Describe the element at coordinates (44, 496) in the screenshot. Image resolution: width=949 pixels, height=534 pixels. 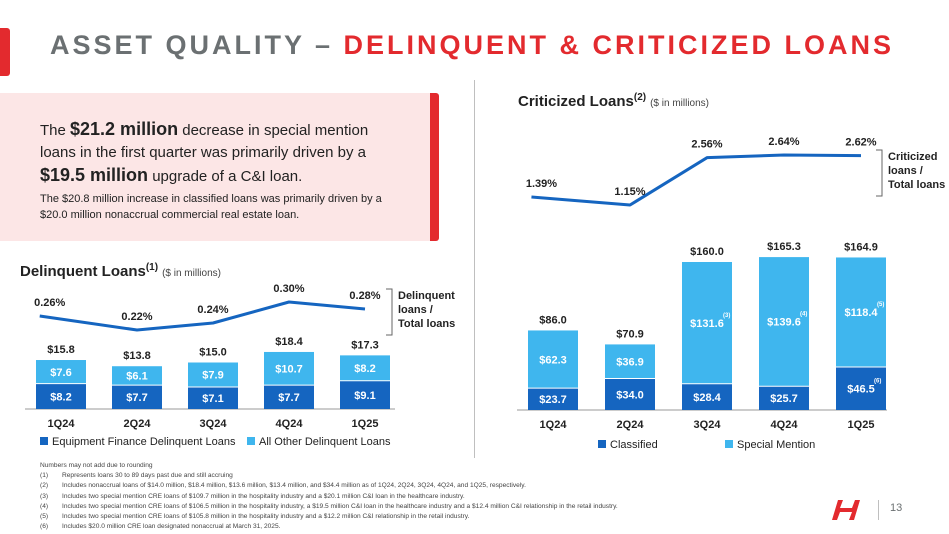
I see `footnote-number: (3)` at that location.